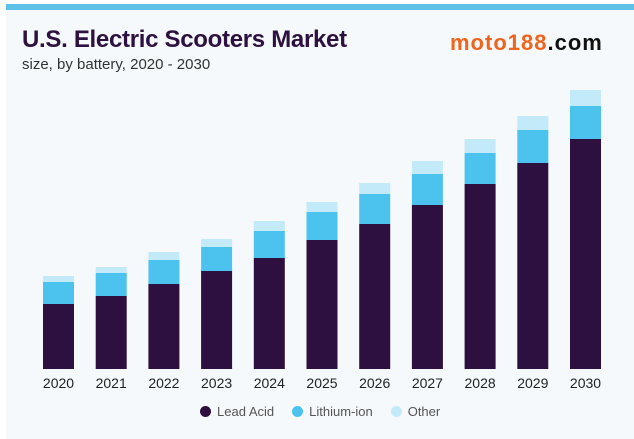 Image resolution: width=634 pixels, height=439 pixels. What do you see at coordinates (320, 7) in the screenshot?
I see `top-accent-bar` at bounding box center [320, 7].